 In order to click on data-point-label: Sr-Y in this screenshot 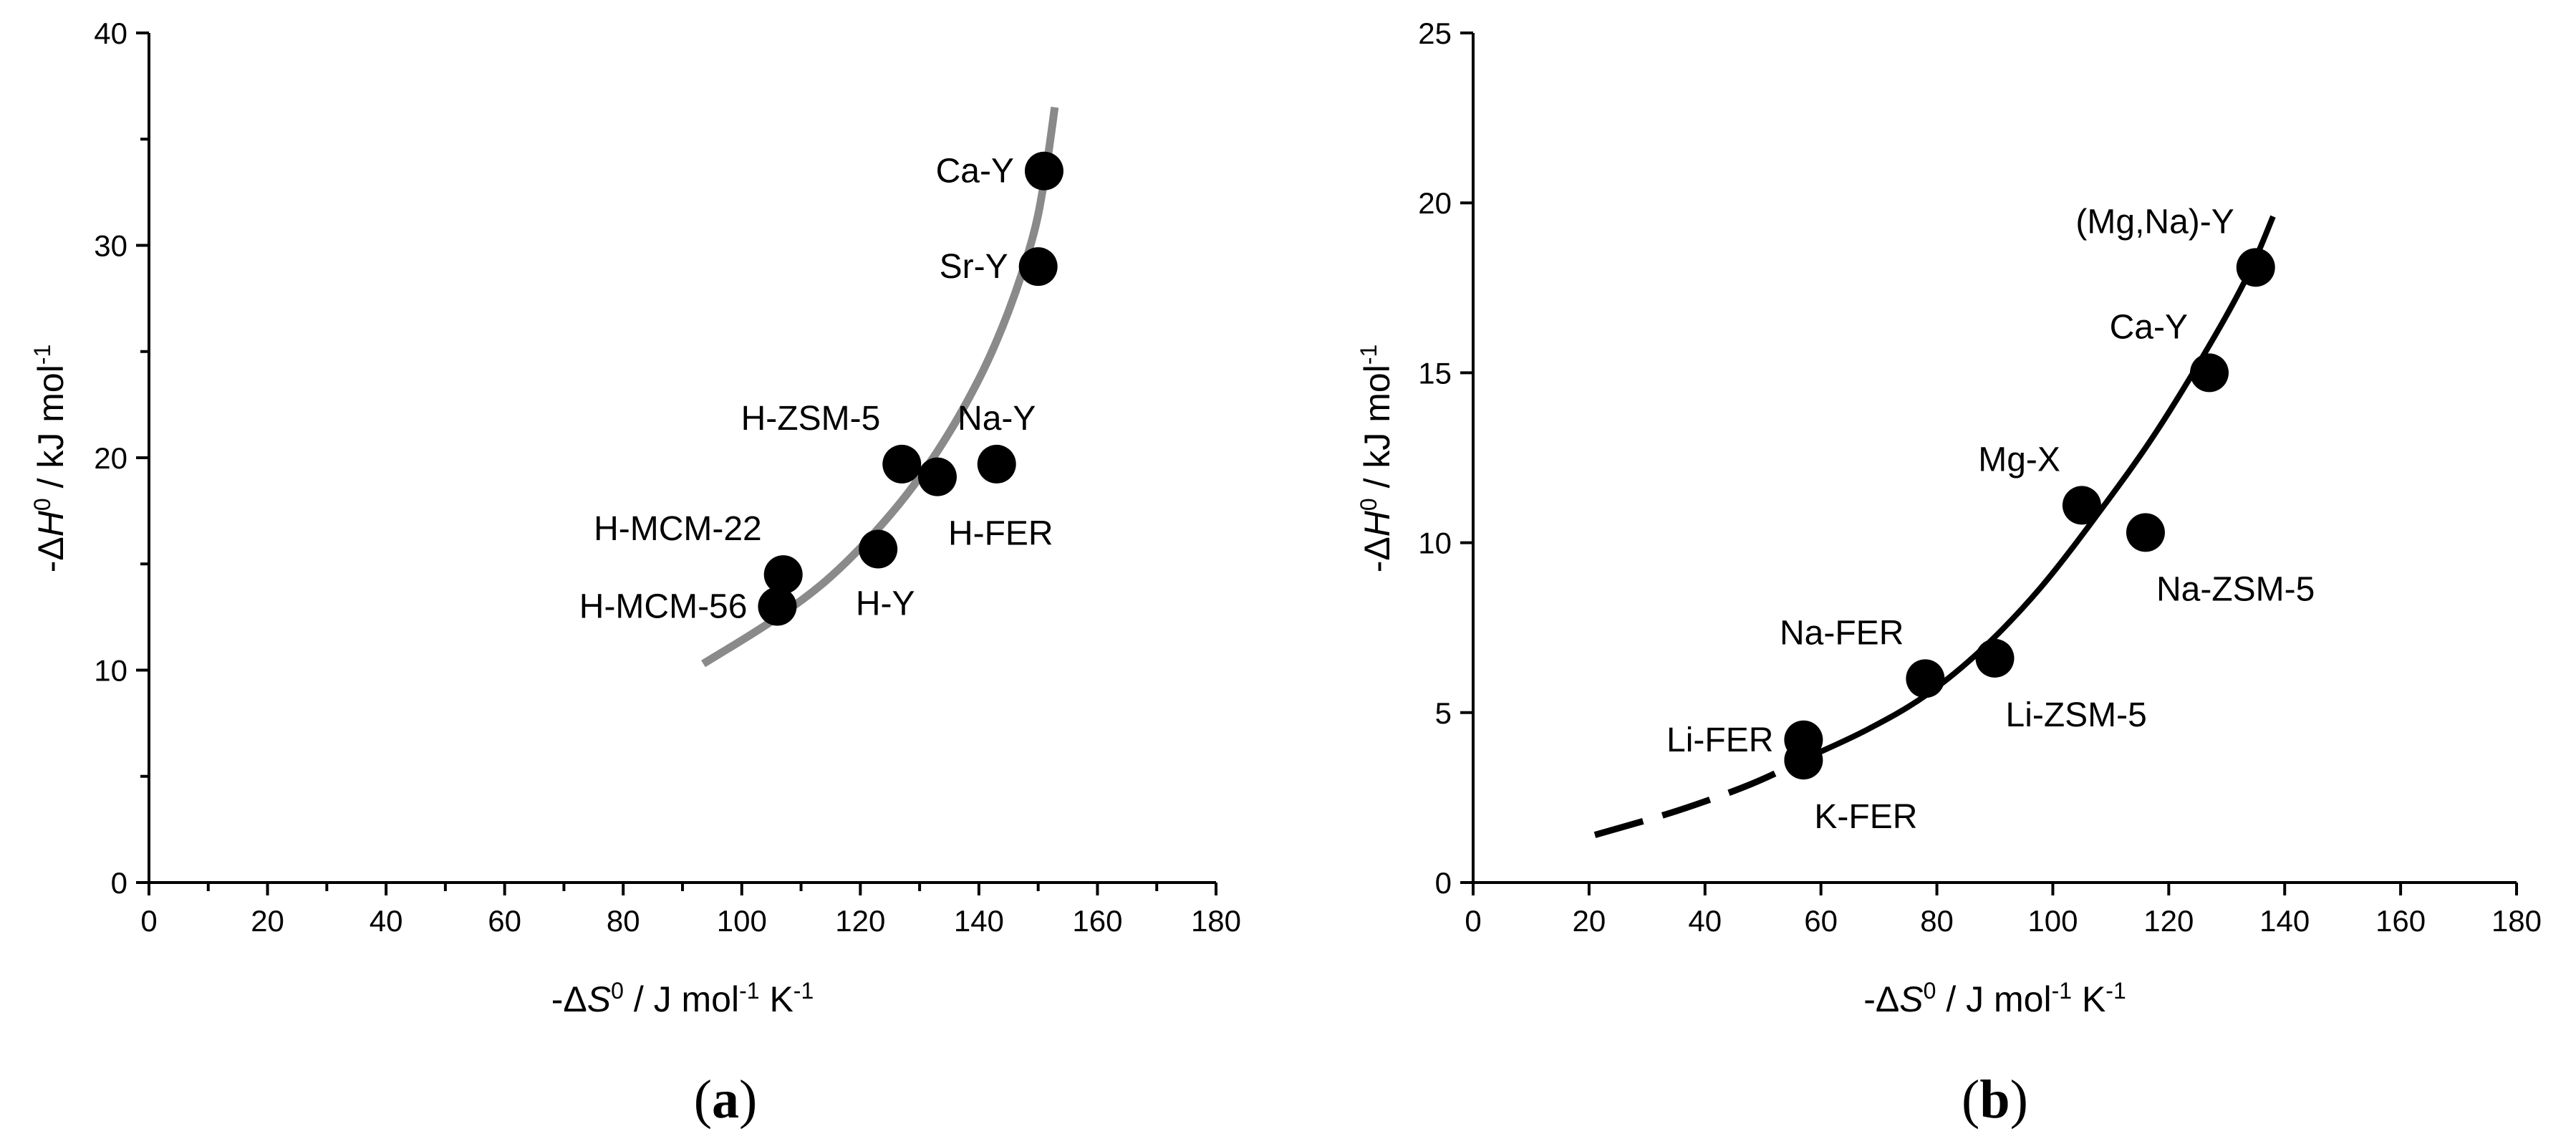, I will do `click(974, 267)`.